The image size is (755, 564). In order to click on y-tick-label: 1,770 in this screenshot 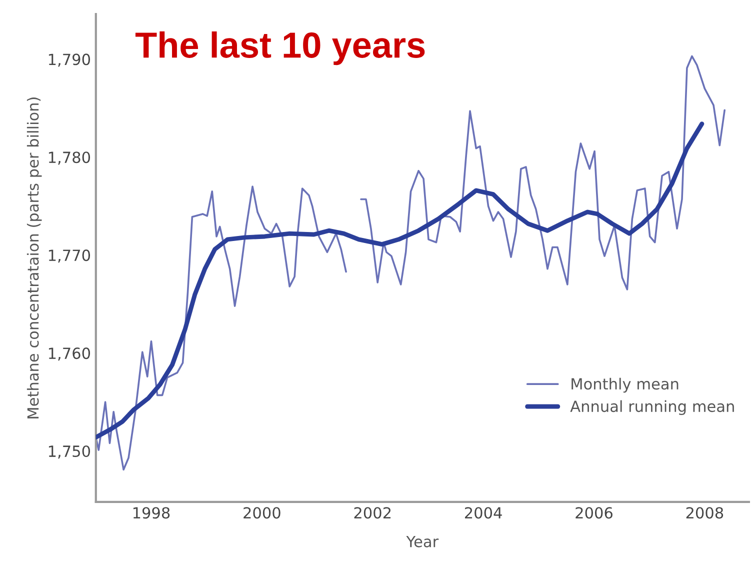, I will do `click(69, 256)`.